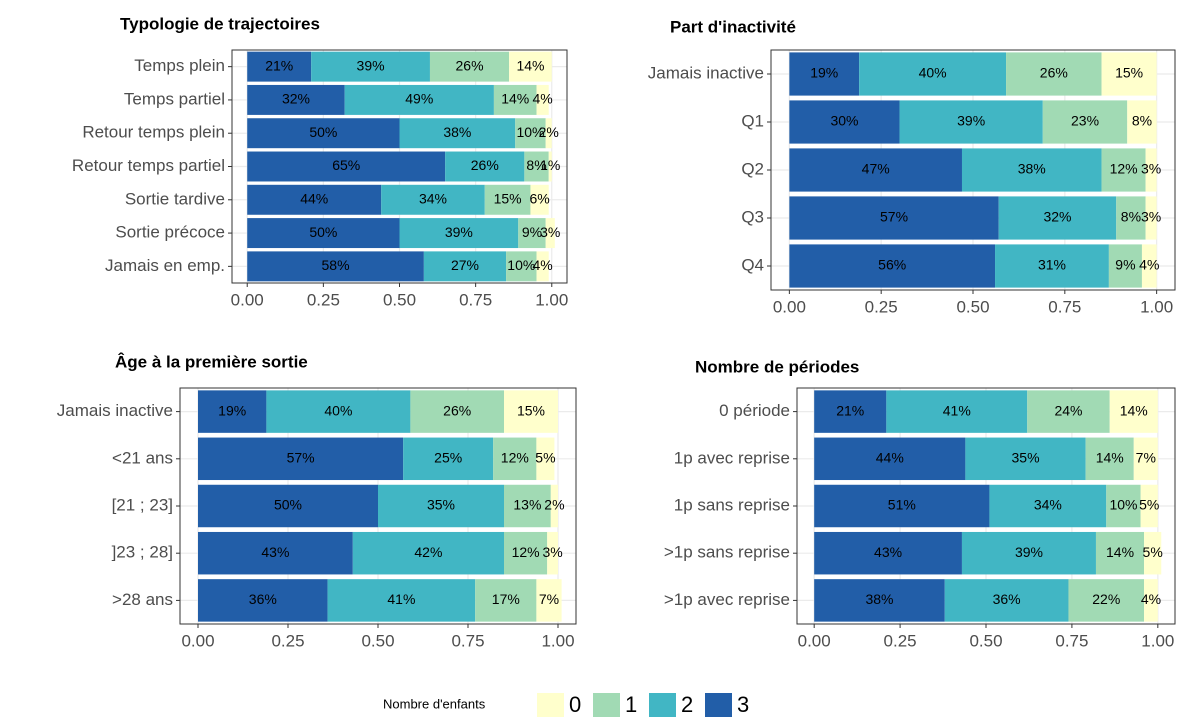  What do you see at coordinates (506, 599) in the screenshot?
I see `value-label: 17%` at bounding box center [506, 599].